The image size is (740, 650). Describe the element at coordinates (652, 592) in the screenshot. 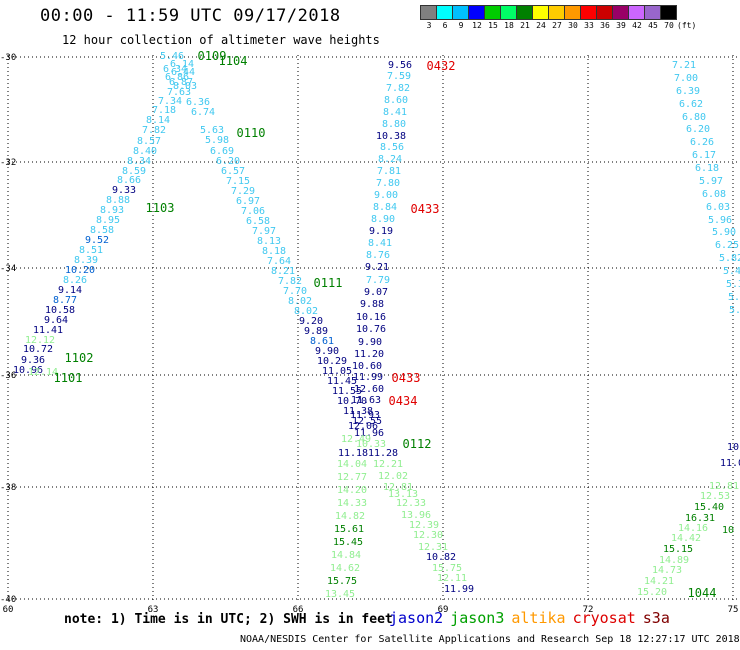

I see `wave-height-value: 15.20` at that location.